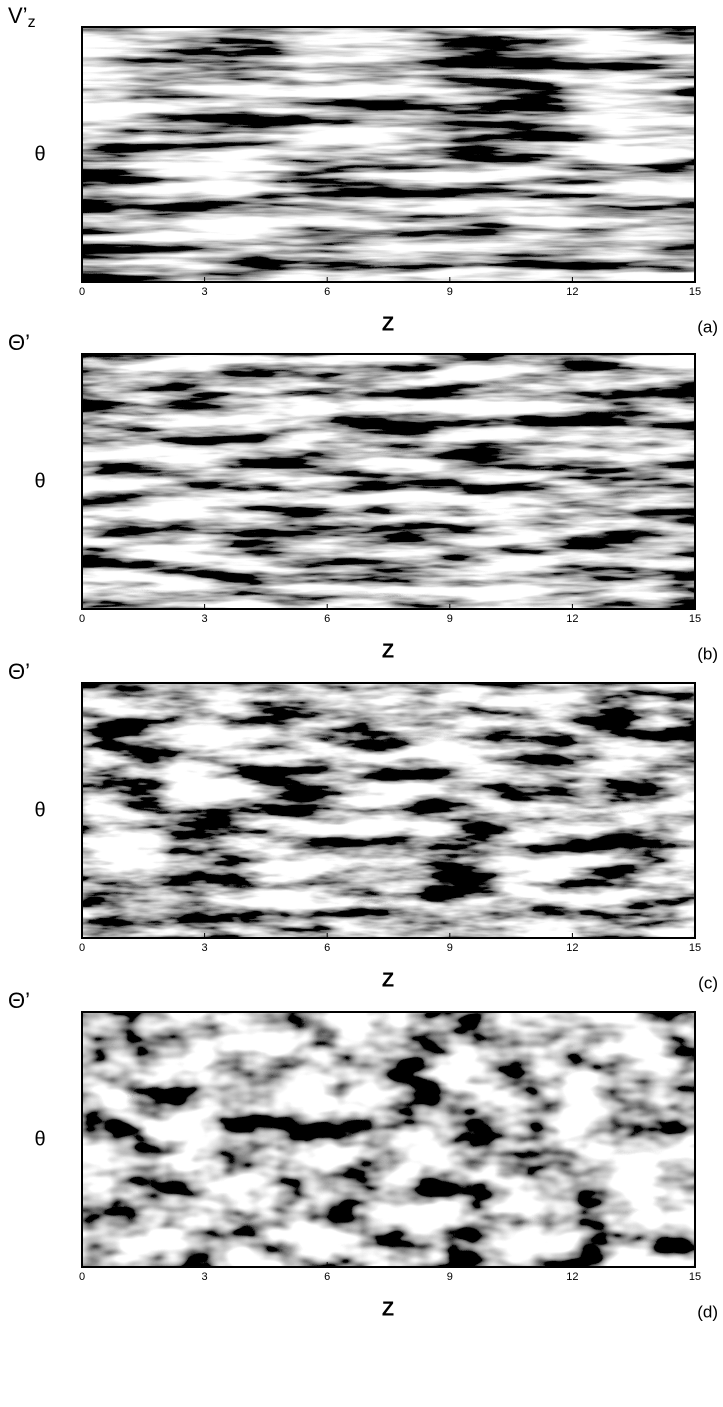  What do you see at coordinates (707, 1311) in the screenshot?
I see `panel-label: (d)` at bounding box center [707, 1311].